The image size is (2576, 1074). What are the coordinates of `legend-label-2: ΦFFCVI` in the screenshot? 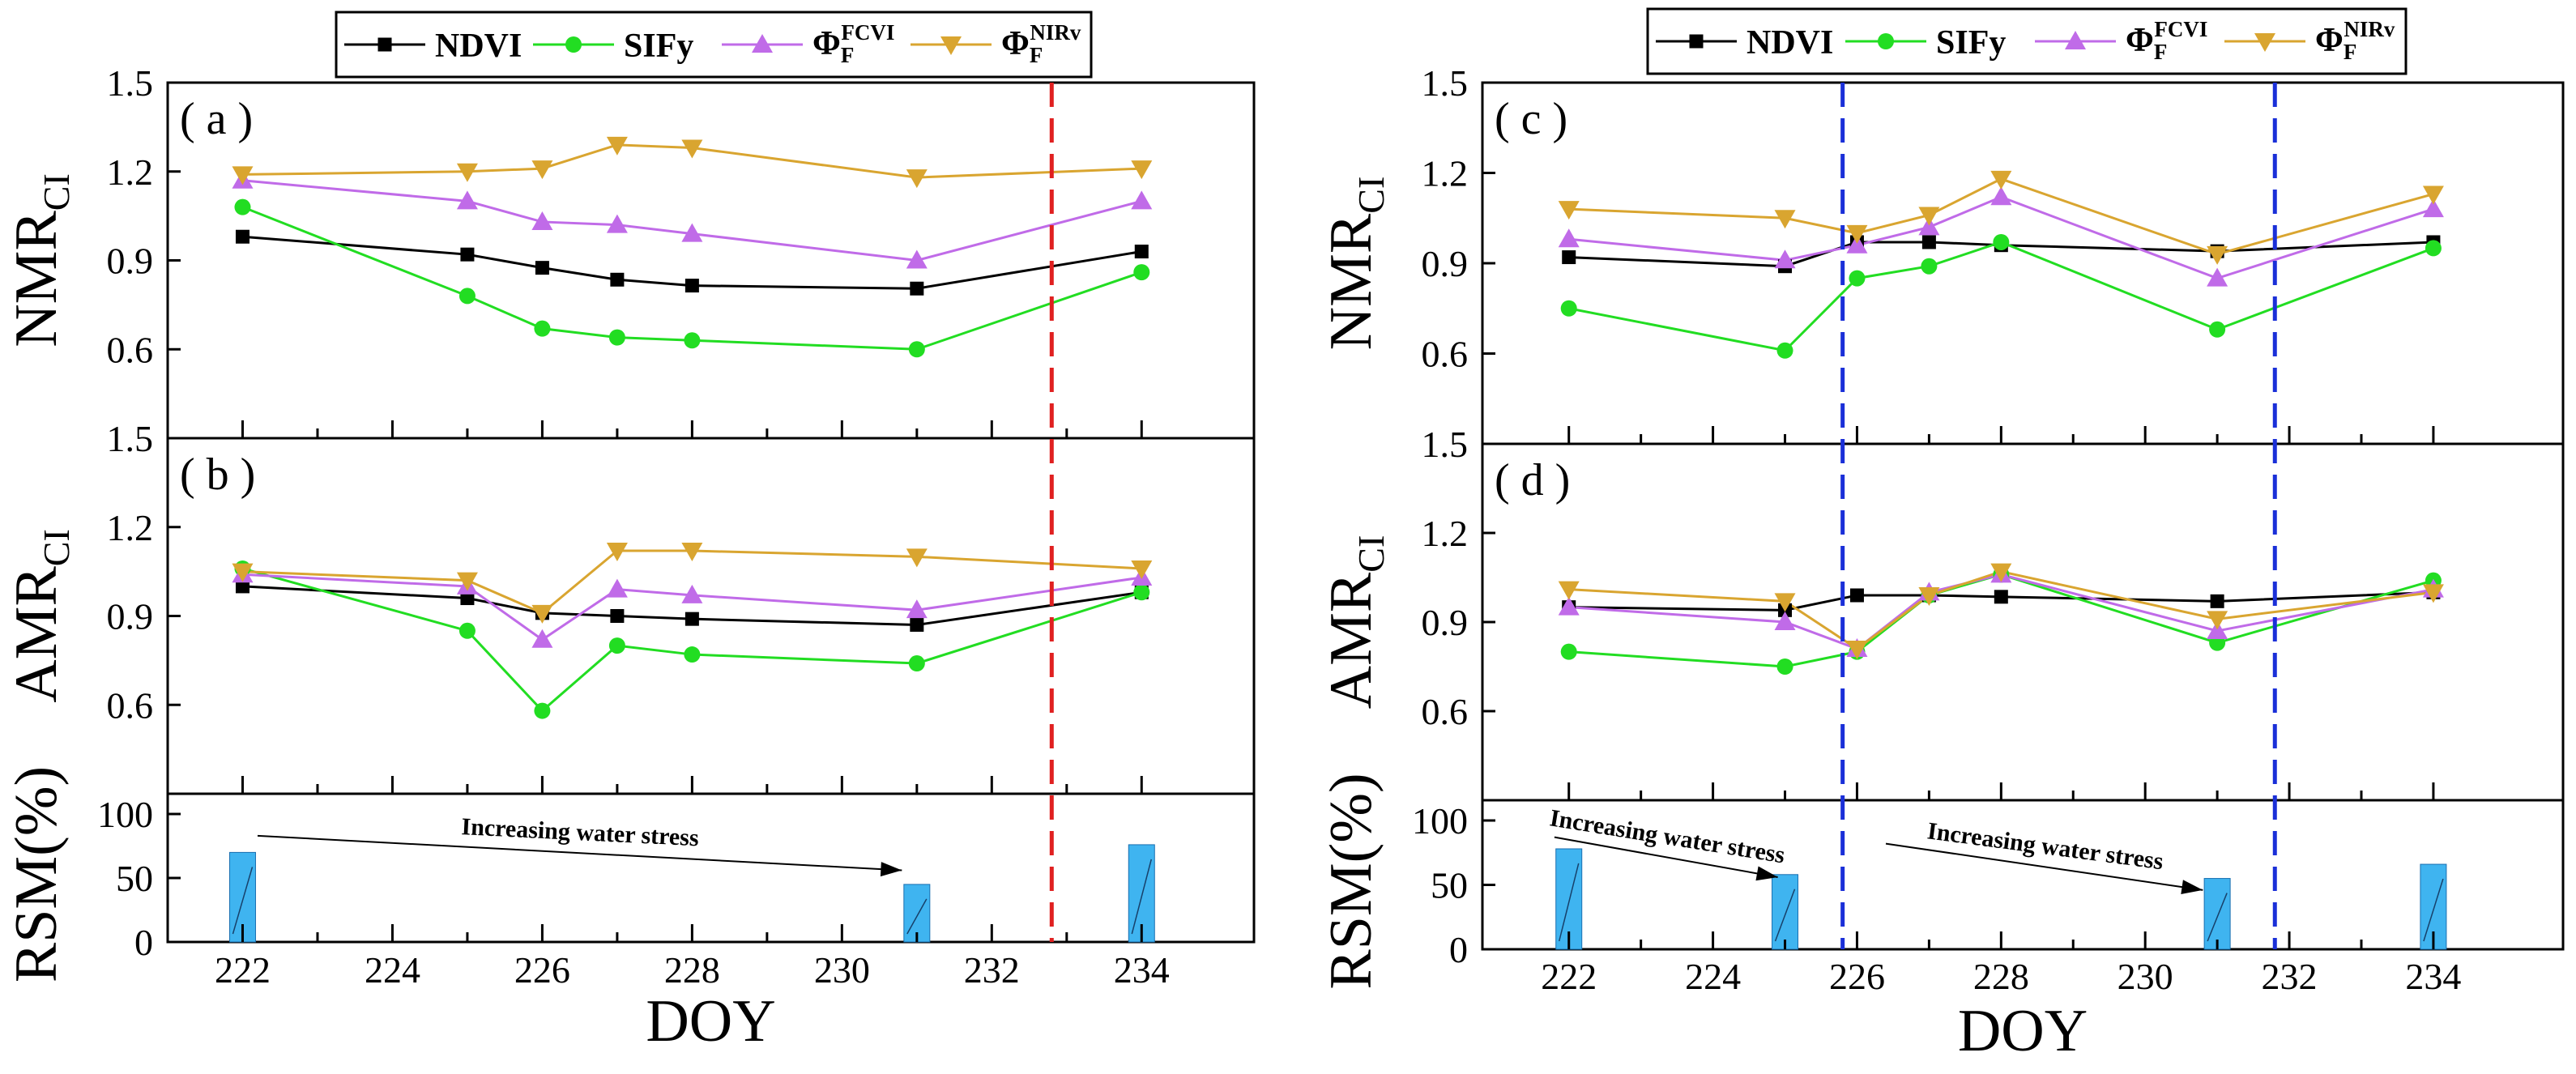 It's located at (2166, 40).